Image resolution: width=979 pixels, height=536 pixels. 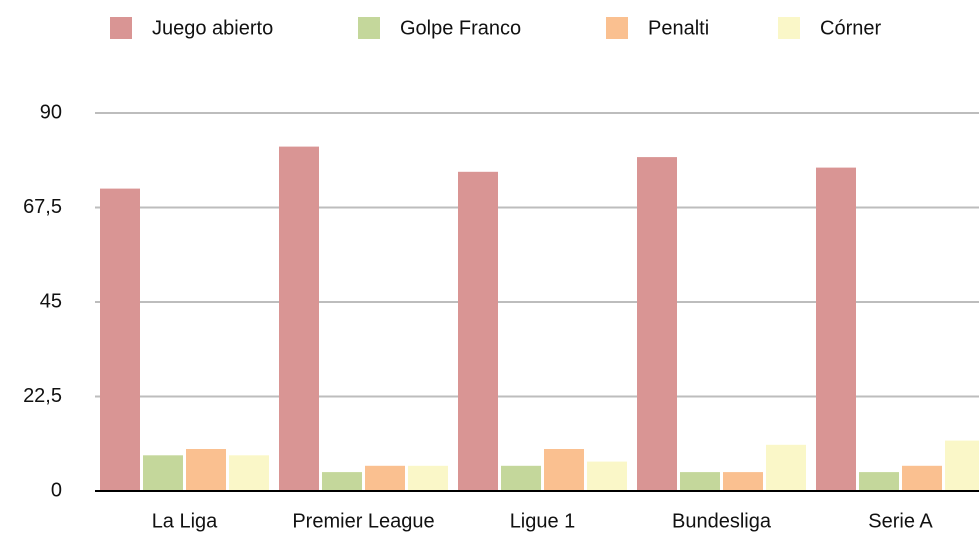 I want to click on y-tick-label: 45, so click(x=51, y=301).